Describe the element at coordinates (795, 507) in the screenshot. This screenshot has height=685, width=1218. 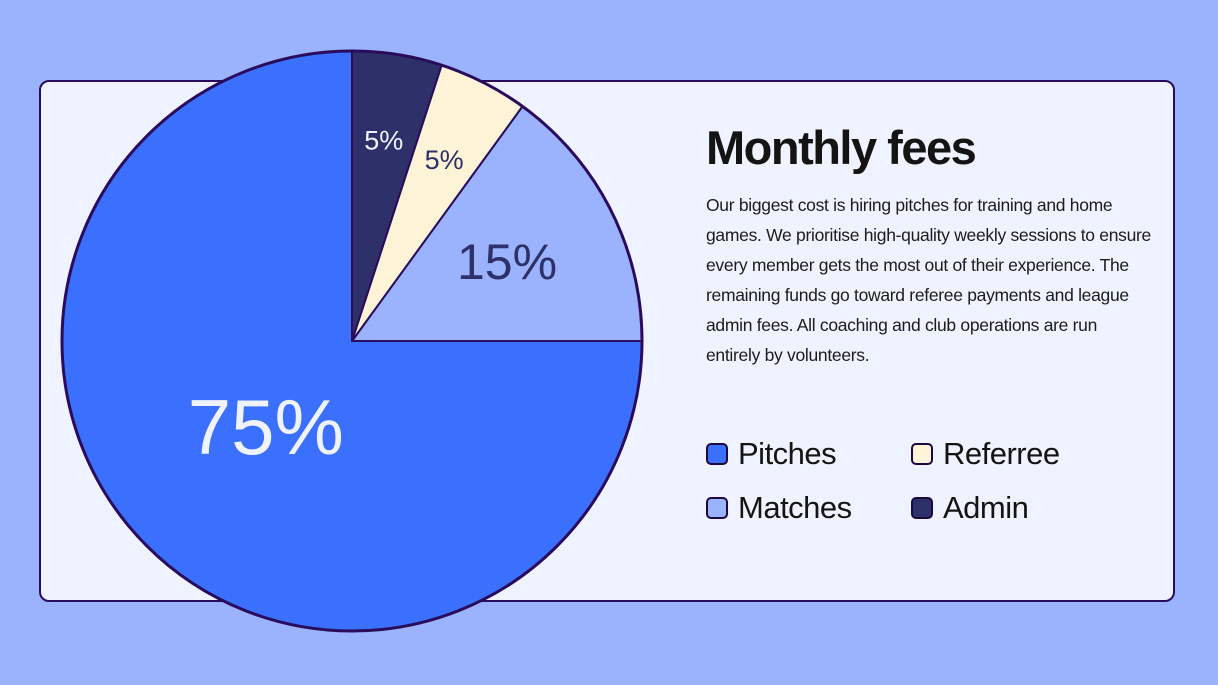
I see `legend-label-matches: Matches` at that location.